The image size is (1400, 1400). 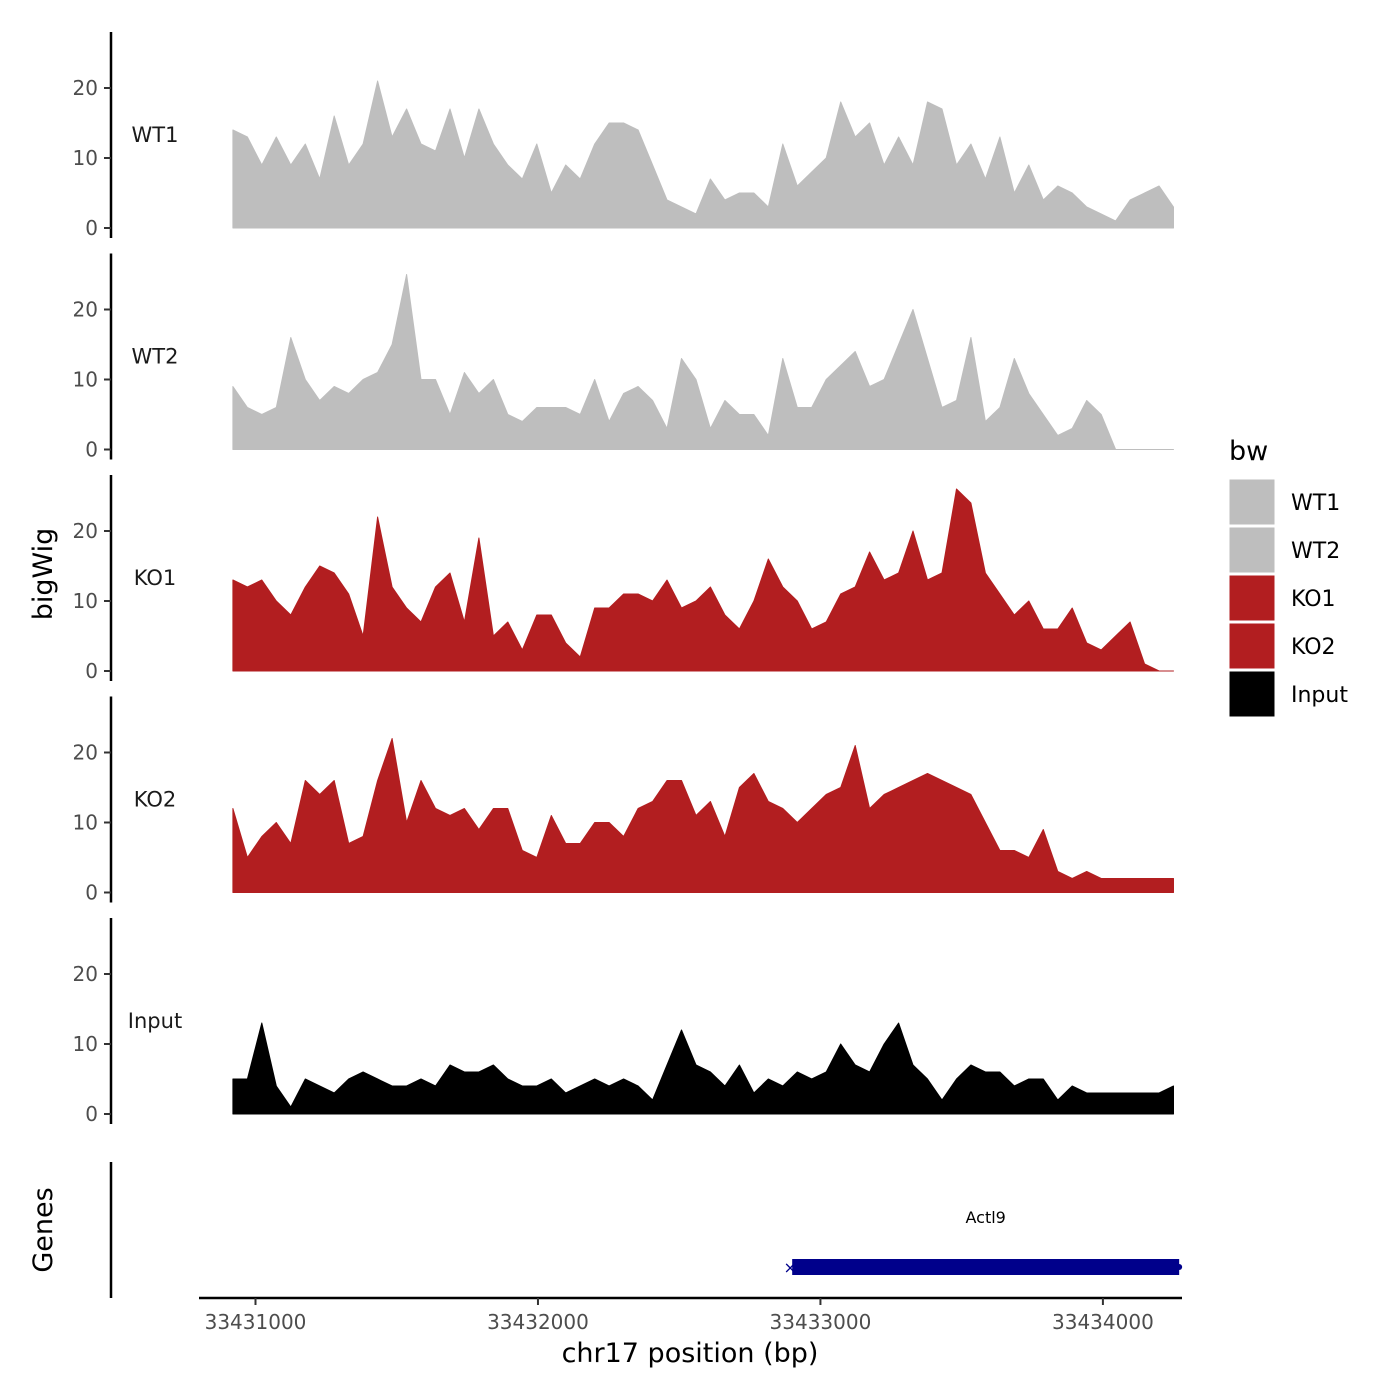 I want to click on x-axis: 33431000 33432000 33433000 33434000, so click(x=690, y=1315).